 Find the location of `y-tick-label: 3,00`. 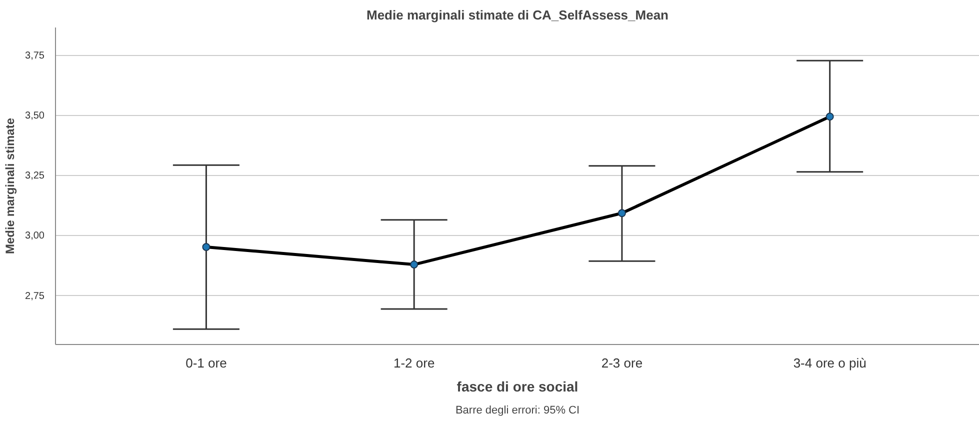

y-tick-label: 3,00 is located at coordinates (35, 236).